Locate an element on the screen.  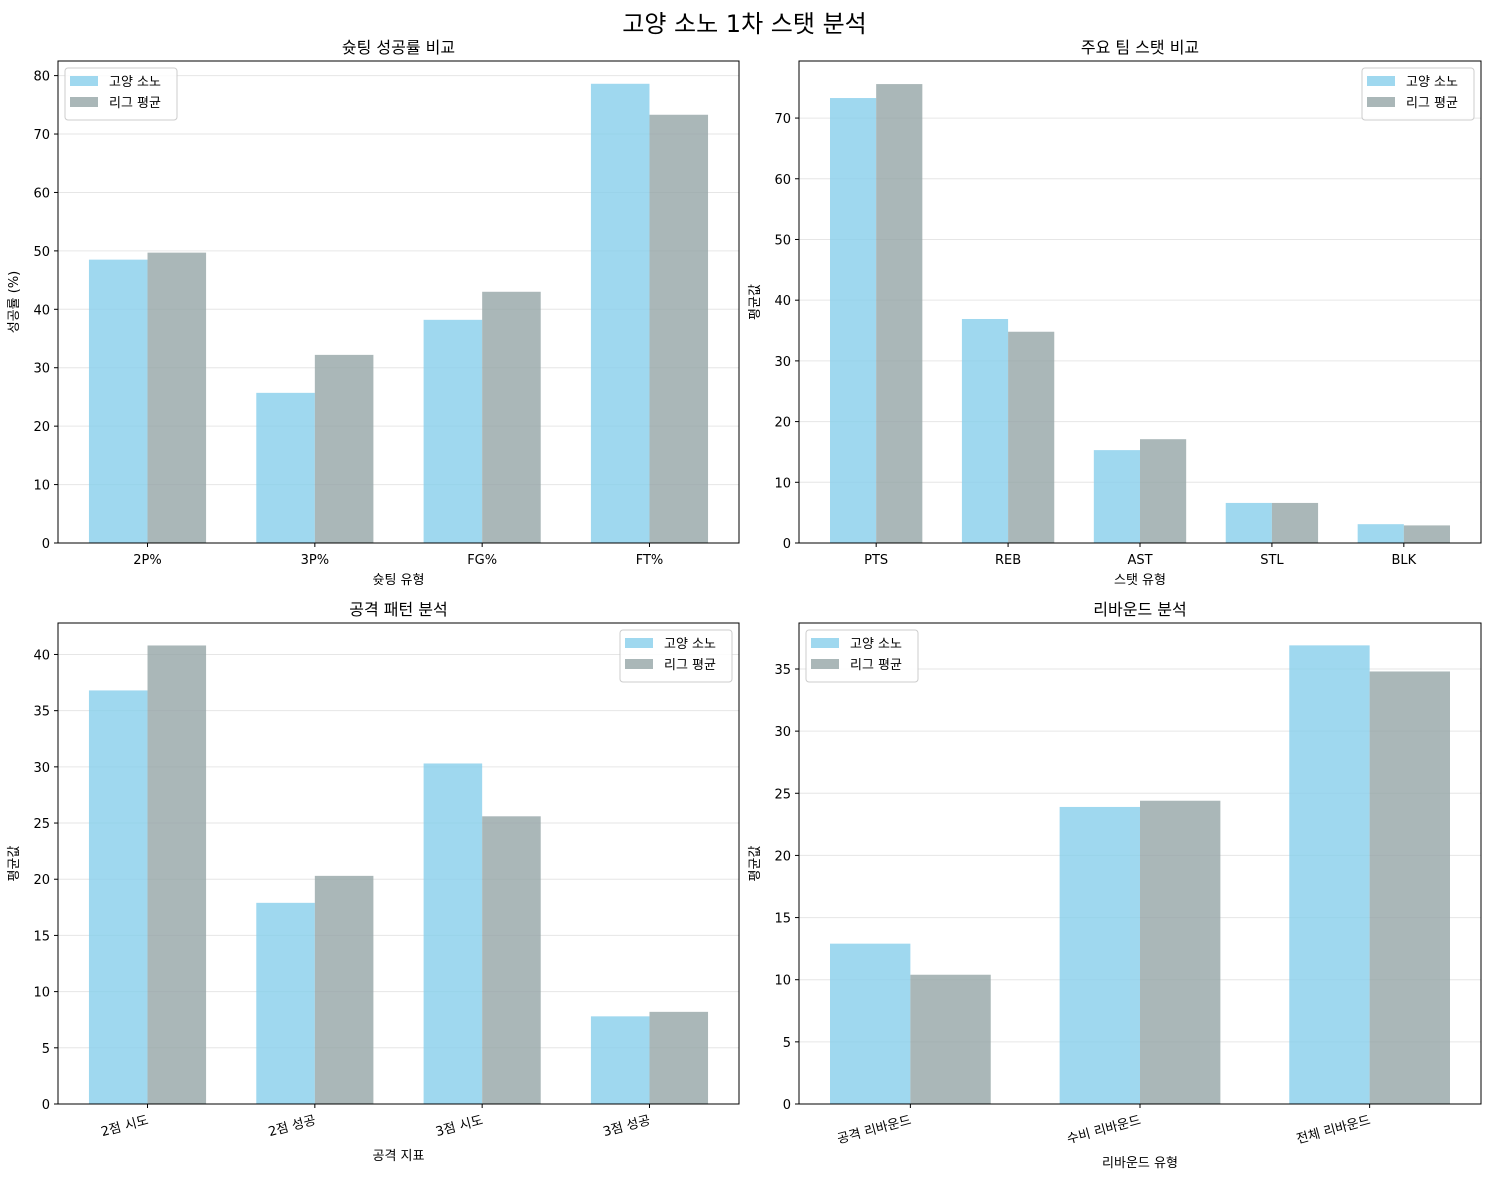
y-axis-label: 평균값 is located at coordinates (755, 864).